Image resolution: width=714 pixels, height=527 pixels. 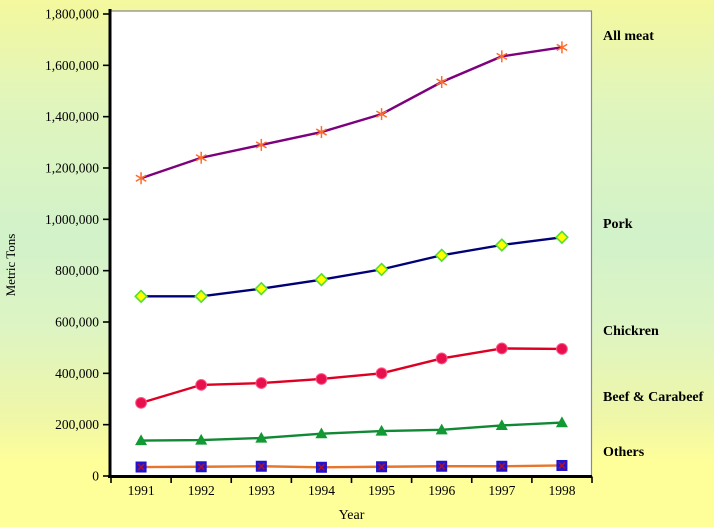 I want to click on y-tick-label: 1,600,000, so click(x=72, y=65).